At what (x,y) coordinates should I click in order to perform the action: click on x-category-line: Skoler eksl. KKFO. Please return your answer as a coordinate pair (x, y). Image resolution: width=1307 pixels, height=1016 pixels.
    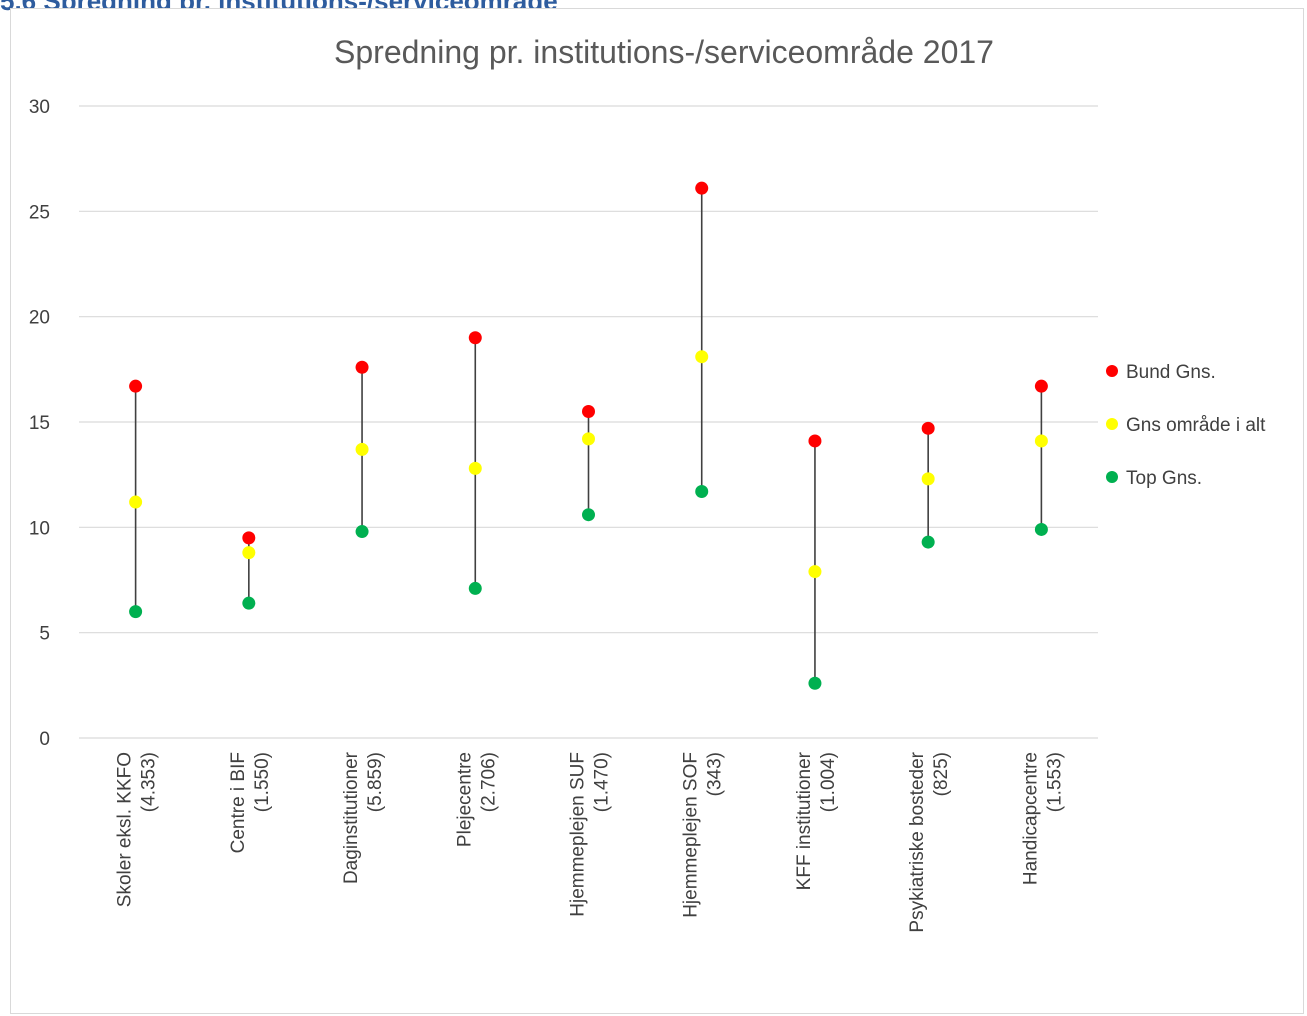
    Looking at the image, I should click on (125, 829).